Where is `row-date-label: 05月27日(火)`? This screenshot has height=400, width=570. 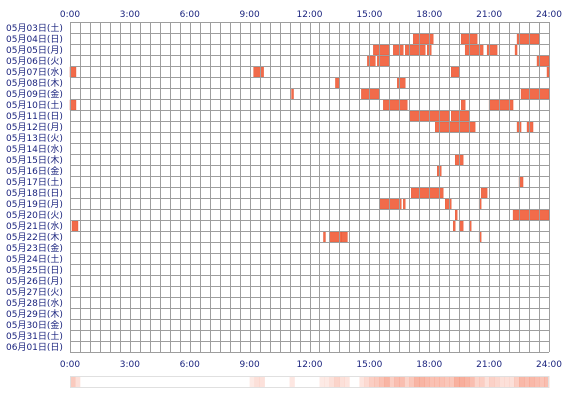
row-date-label: 05月27日(火) is located at coordinates (34, 292).